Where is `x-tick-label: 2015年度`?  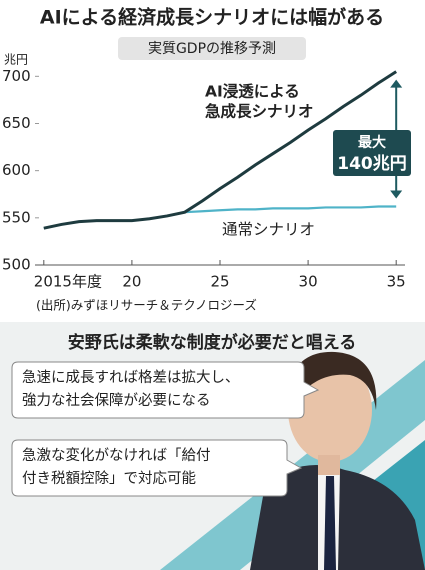 x-tick-label: 2015年度 is located at coordinates (68, 282).